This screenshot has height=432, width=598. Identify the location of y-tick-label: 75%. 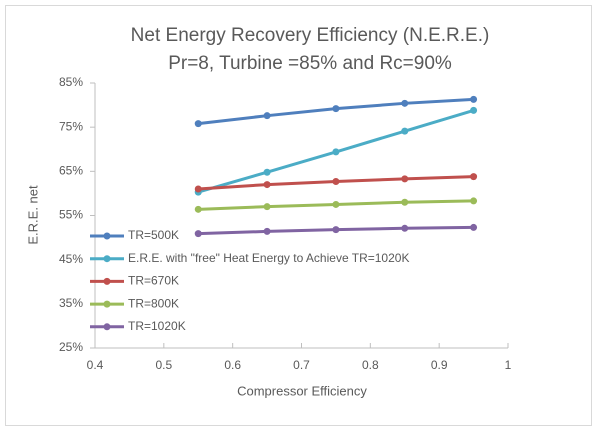
(71, 126).